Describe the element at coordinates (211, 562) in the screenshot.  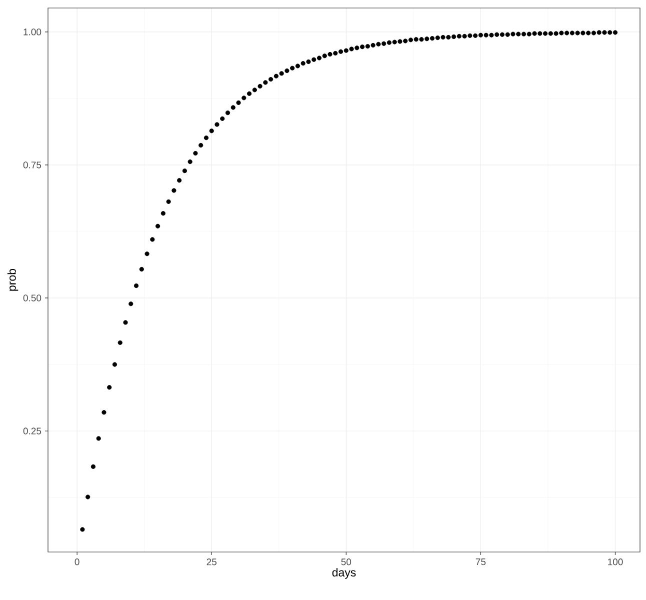
I see `x-tick-label: 25` at that location.